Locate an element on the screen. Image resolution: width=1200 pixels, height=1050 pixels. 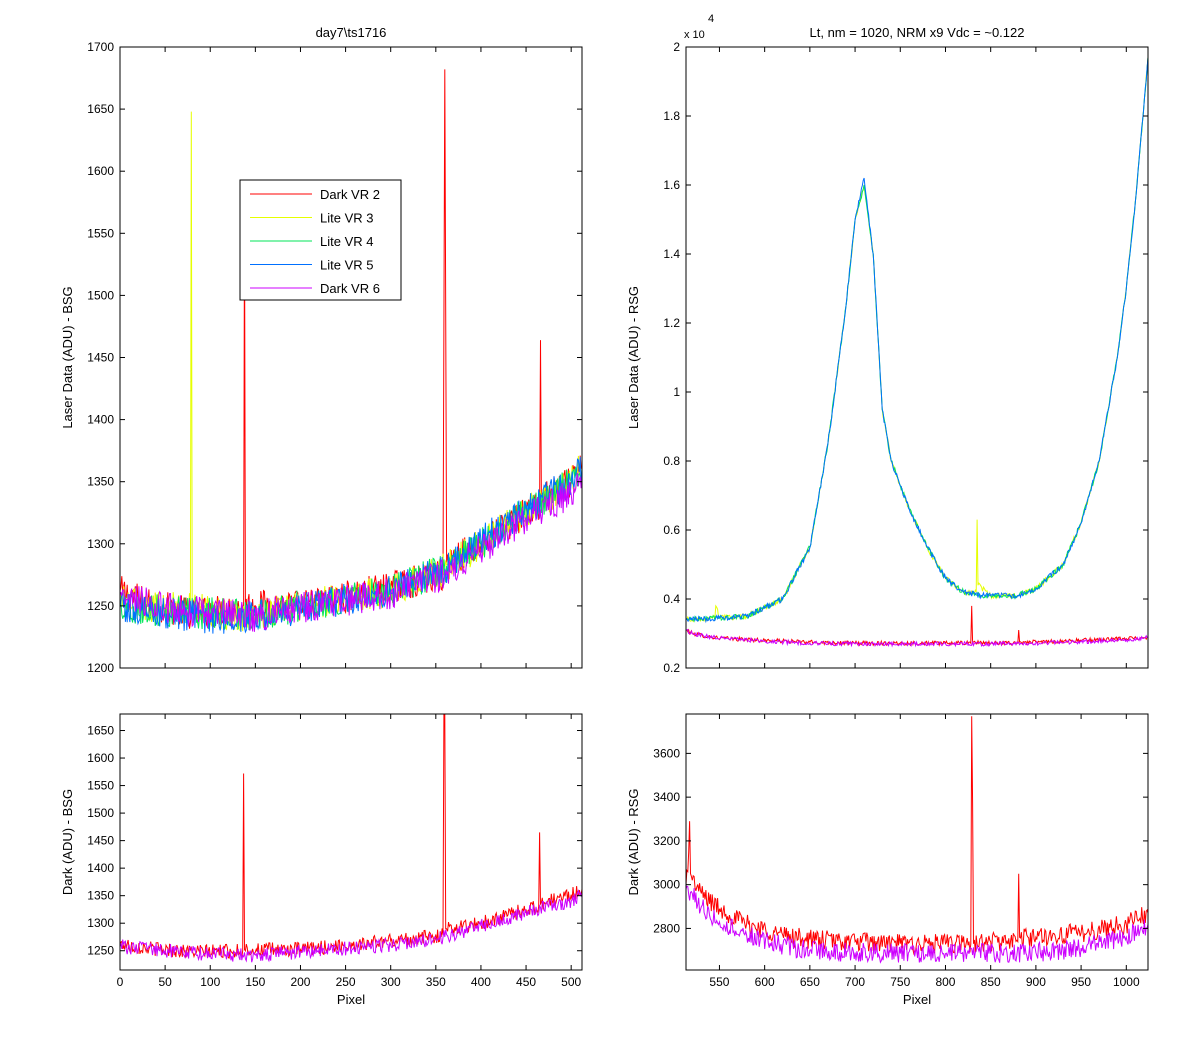
y-tick-label: 3200 is located at coordinates (666, 841).